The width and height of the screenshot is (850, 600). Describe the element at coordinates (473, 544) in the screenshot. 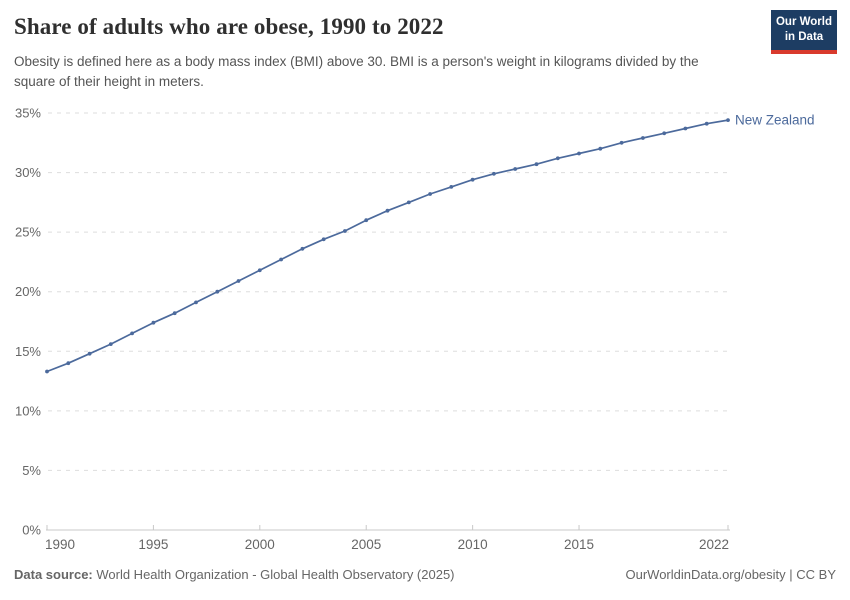

I see `x-tick-label: 2010` at that location.